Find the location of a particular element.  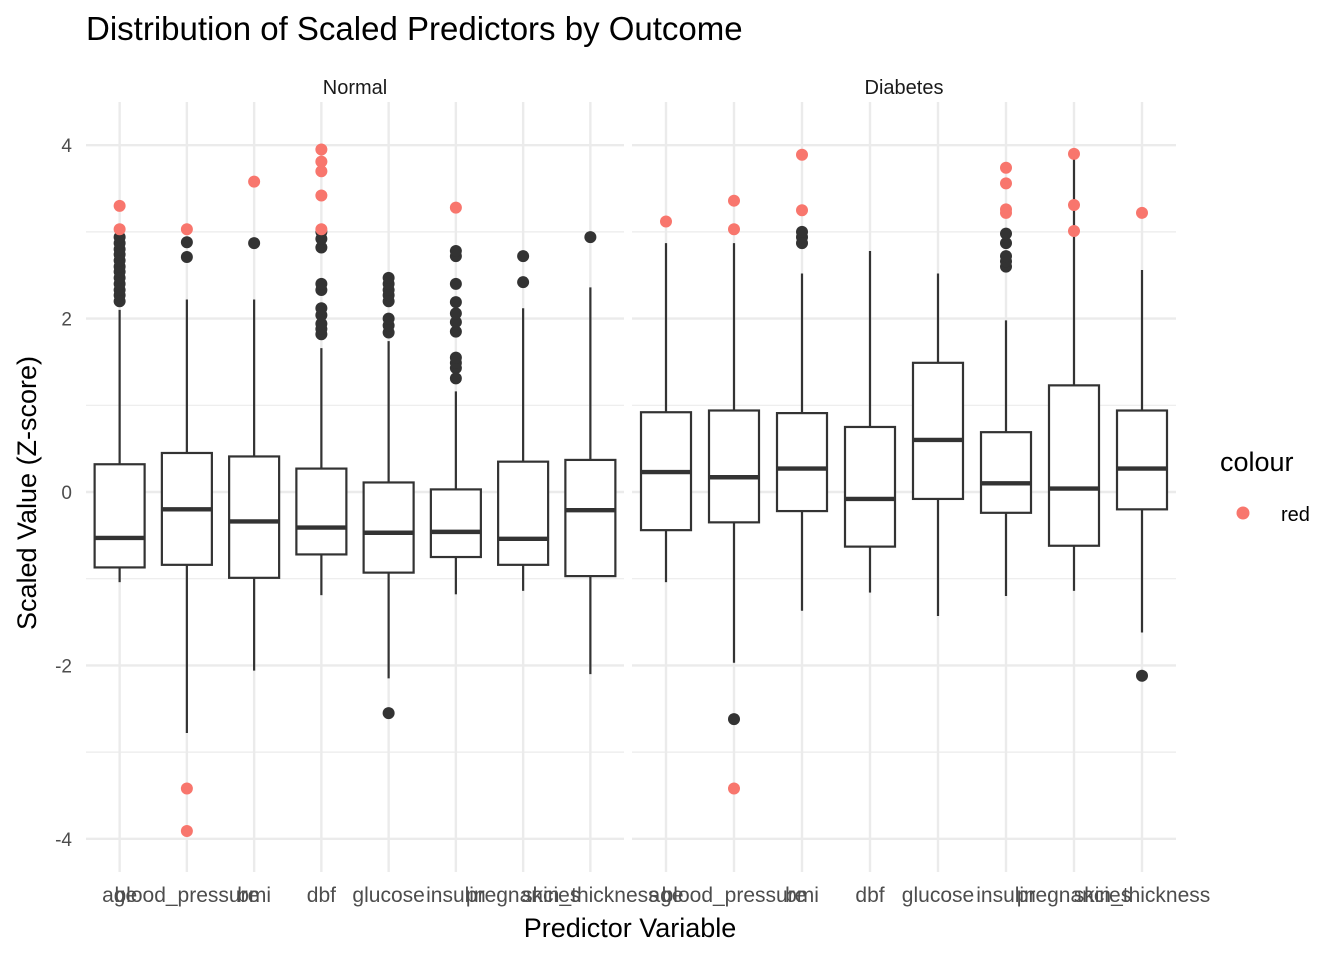

x-axis-title: Predictor Variable is located at coordinates (630, 928).